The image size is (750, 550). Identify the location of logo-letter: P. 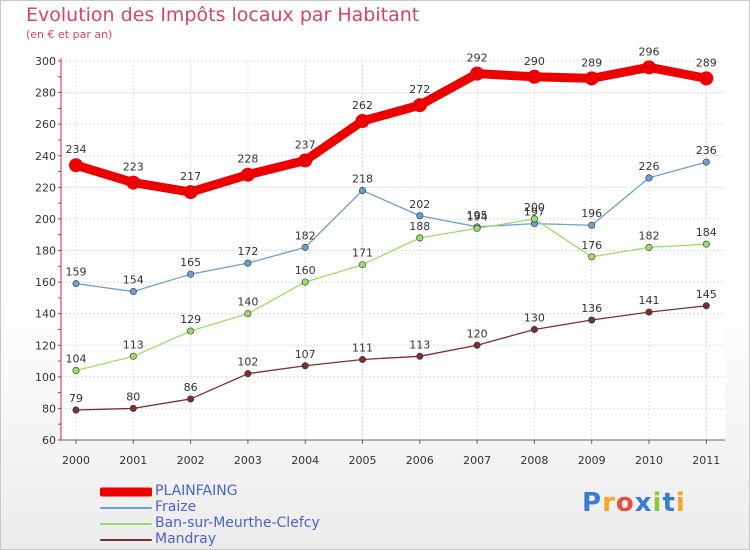
(592, 503).